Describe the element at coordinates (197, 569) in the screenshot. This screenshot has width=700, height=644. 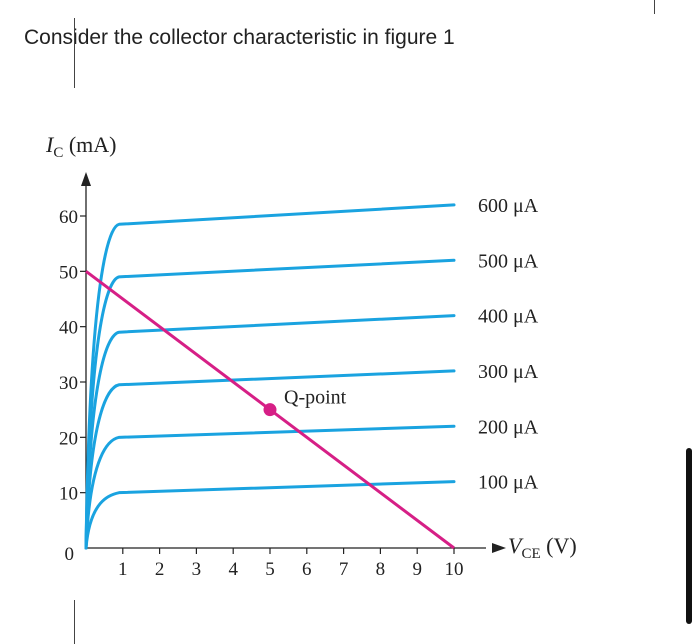
I see `x-tick-label: 3` at that location.